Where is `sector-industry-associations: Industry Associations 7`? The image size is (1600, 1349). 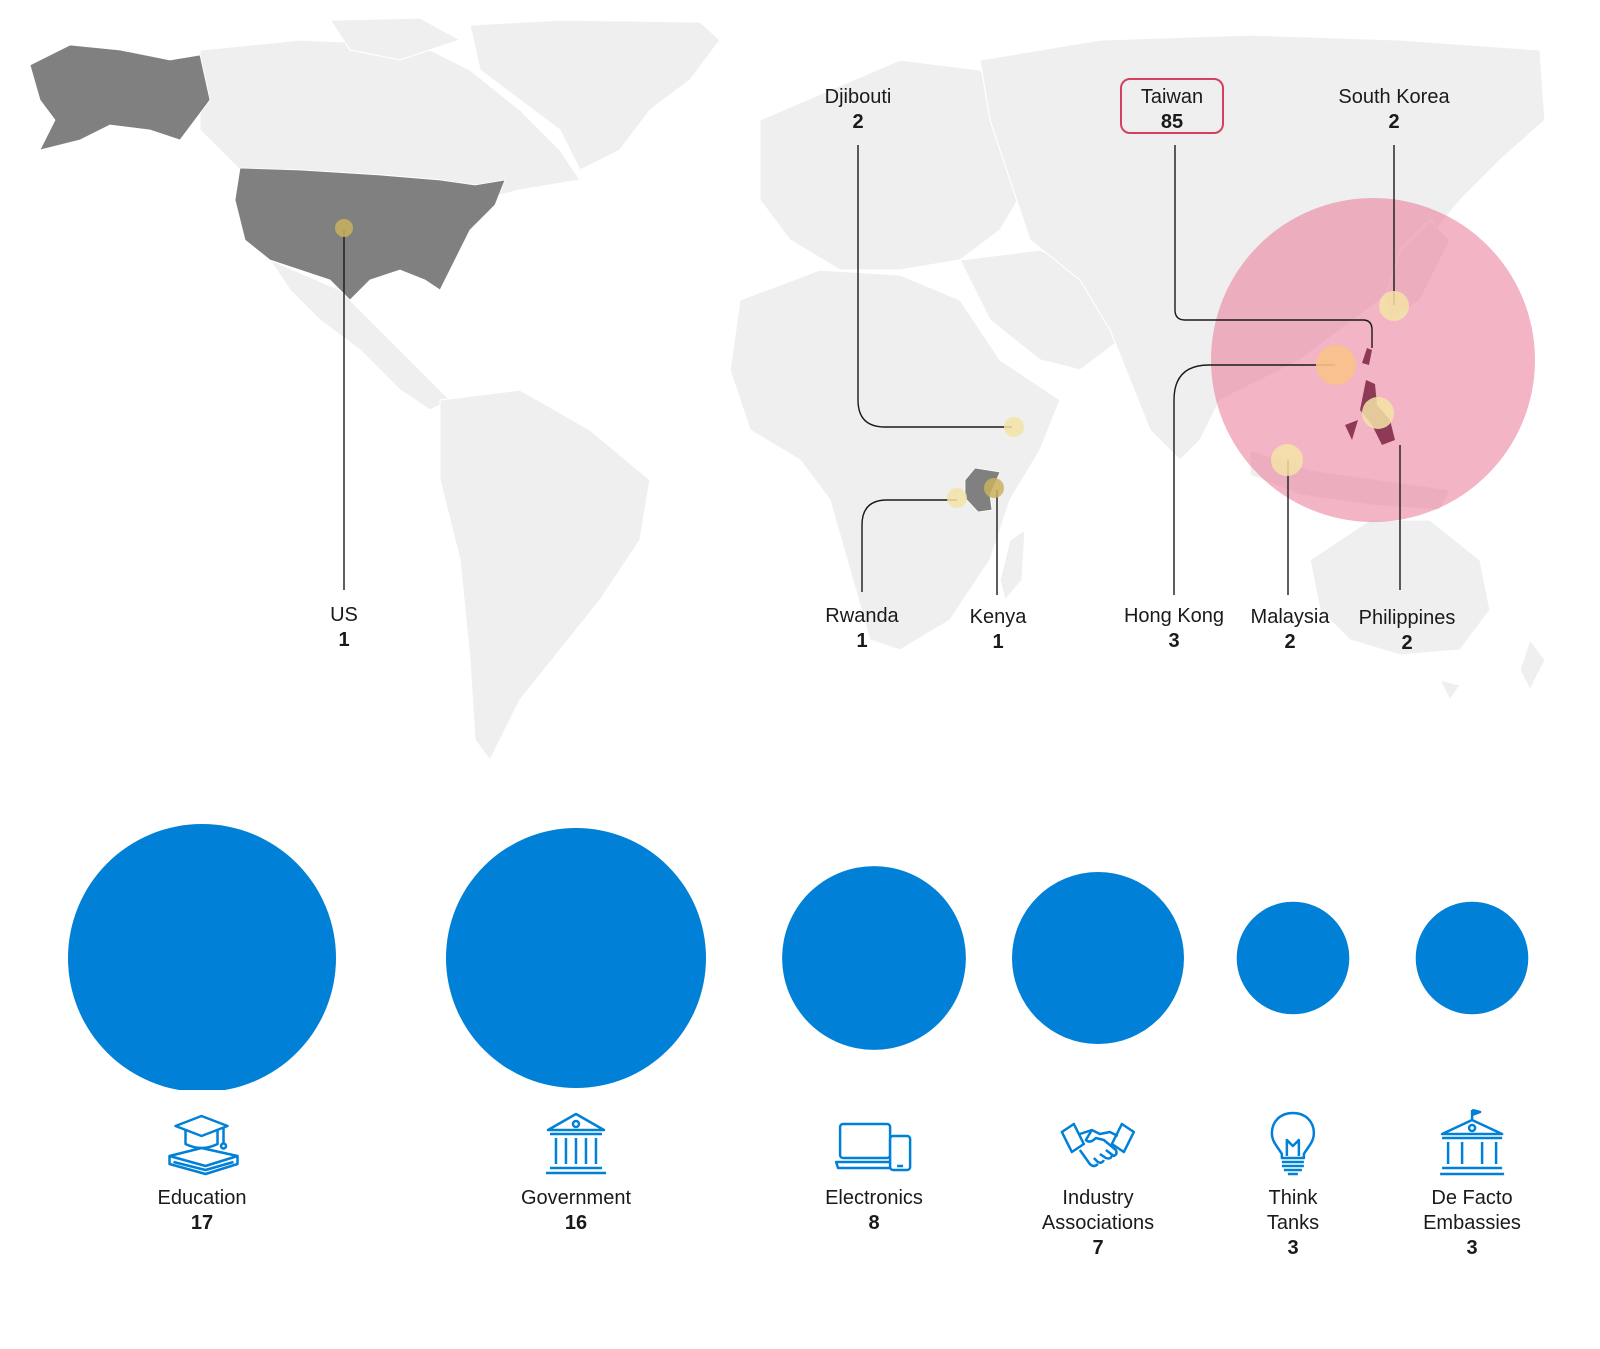 sector-industry-associations: Industry Associations 7 is located at coordinates (1098, 1185).